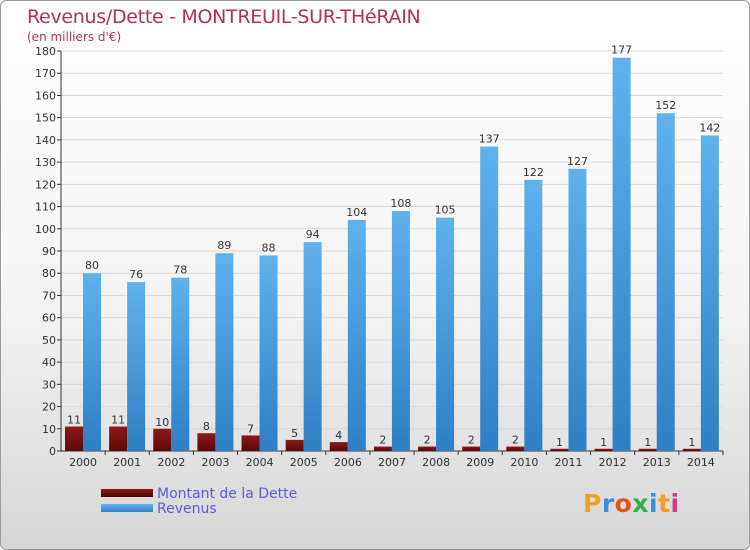  Describe the element at coordinates (400, 203) in the screenshot. I see `data-label-revenus: 108` at that location.